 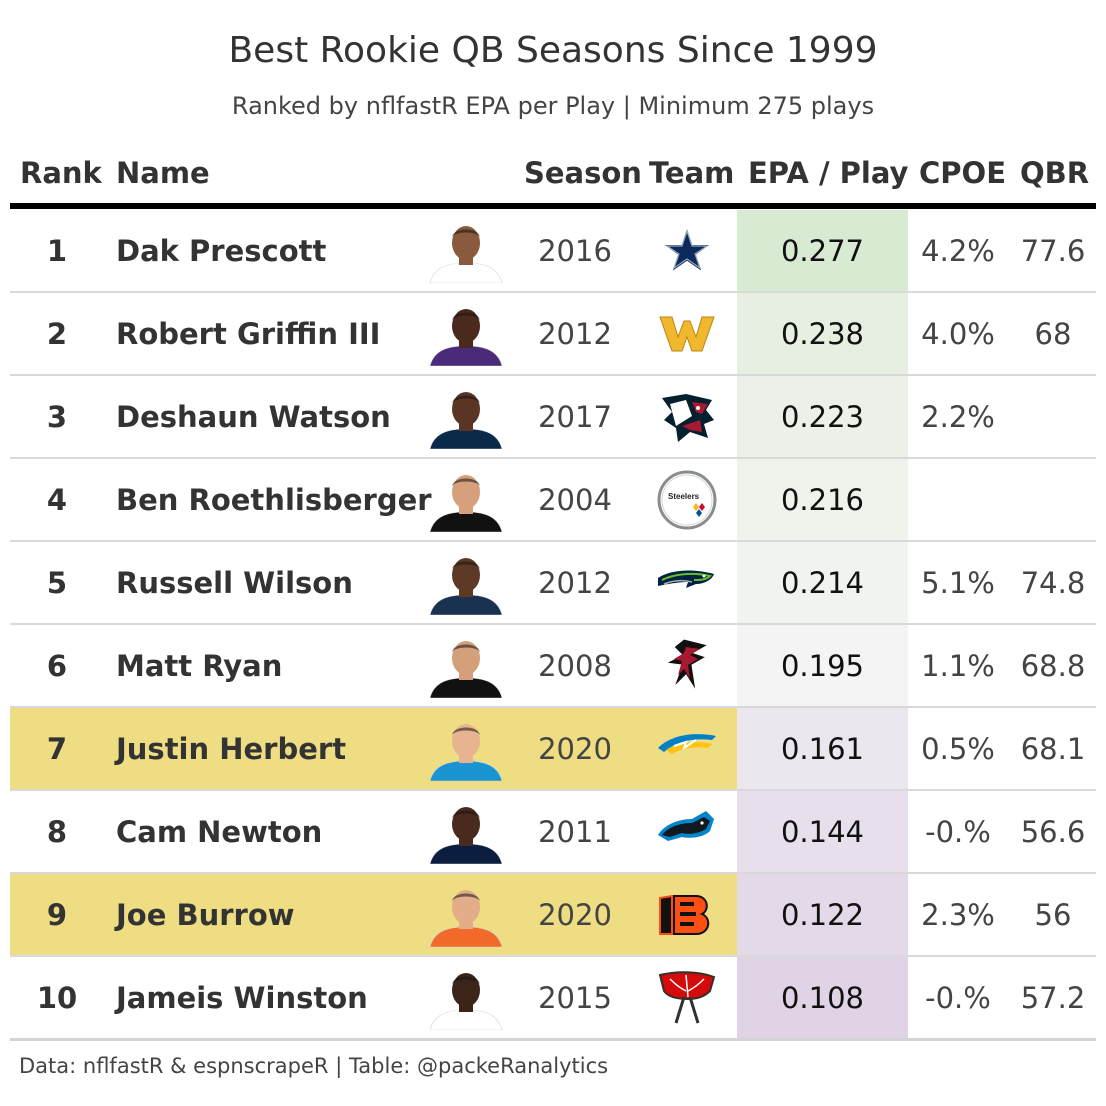 I want to click on qbr-cell: 77.6, so click(x=1053, y=251).